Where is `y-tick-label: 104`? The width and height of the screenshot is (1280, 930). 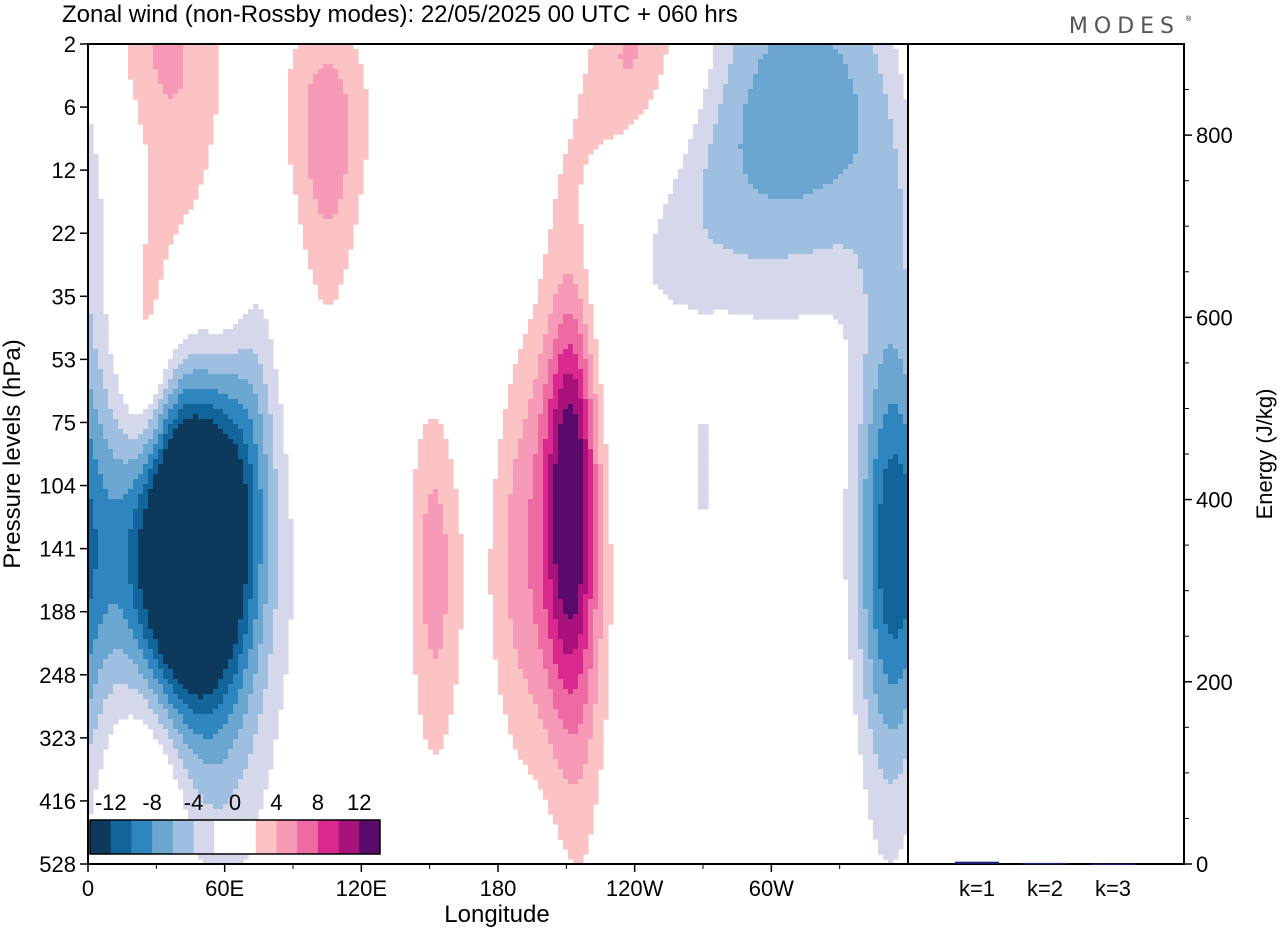 y-tick-label: 104 is located at coordinates (57, 486).